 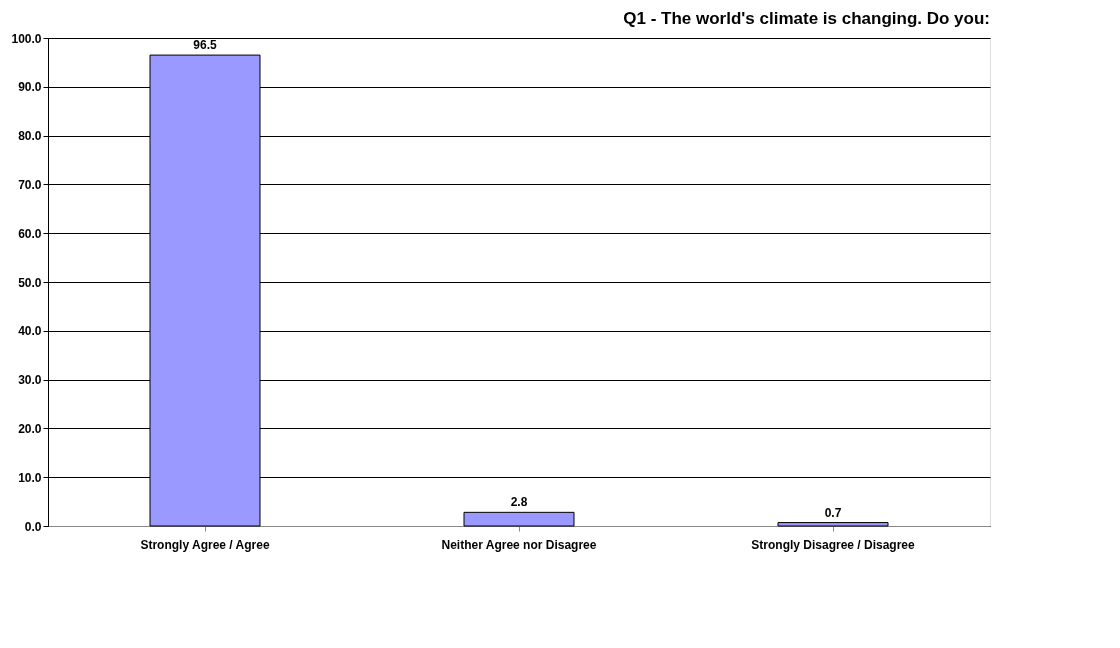 What do you see at coordinates (30, 428) in the screenshot?
I see `y-tick-label: 20.0` at bounding box center [30, 428].